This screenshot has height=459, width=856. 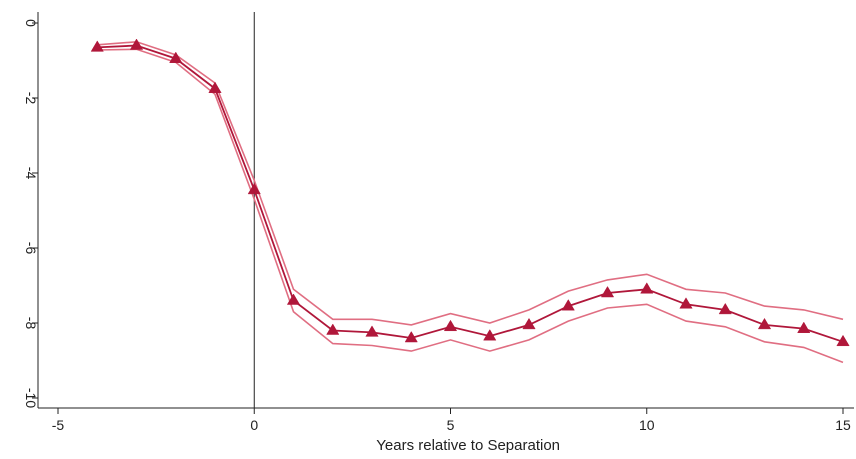 What do you see at coordinates (31, 98) in the screenshot?
I see `y-tick-label: -2` at bounding box center [31, 98].